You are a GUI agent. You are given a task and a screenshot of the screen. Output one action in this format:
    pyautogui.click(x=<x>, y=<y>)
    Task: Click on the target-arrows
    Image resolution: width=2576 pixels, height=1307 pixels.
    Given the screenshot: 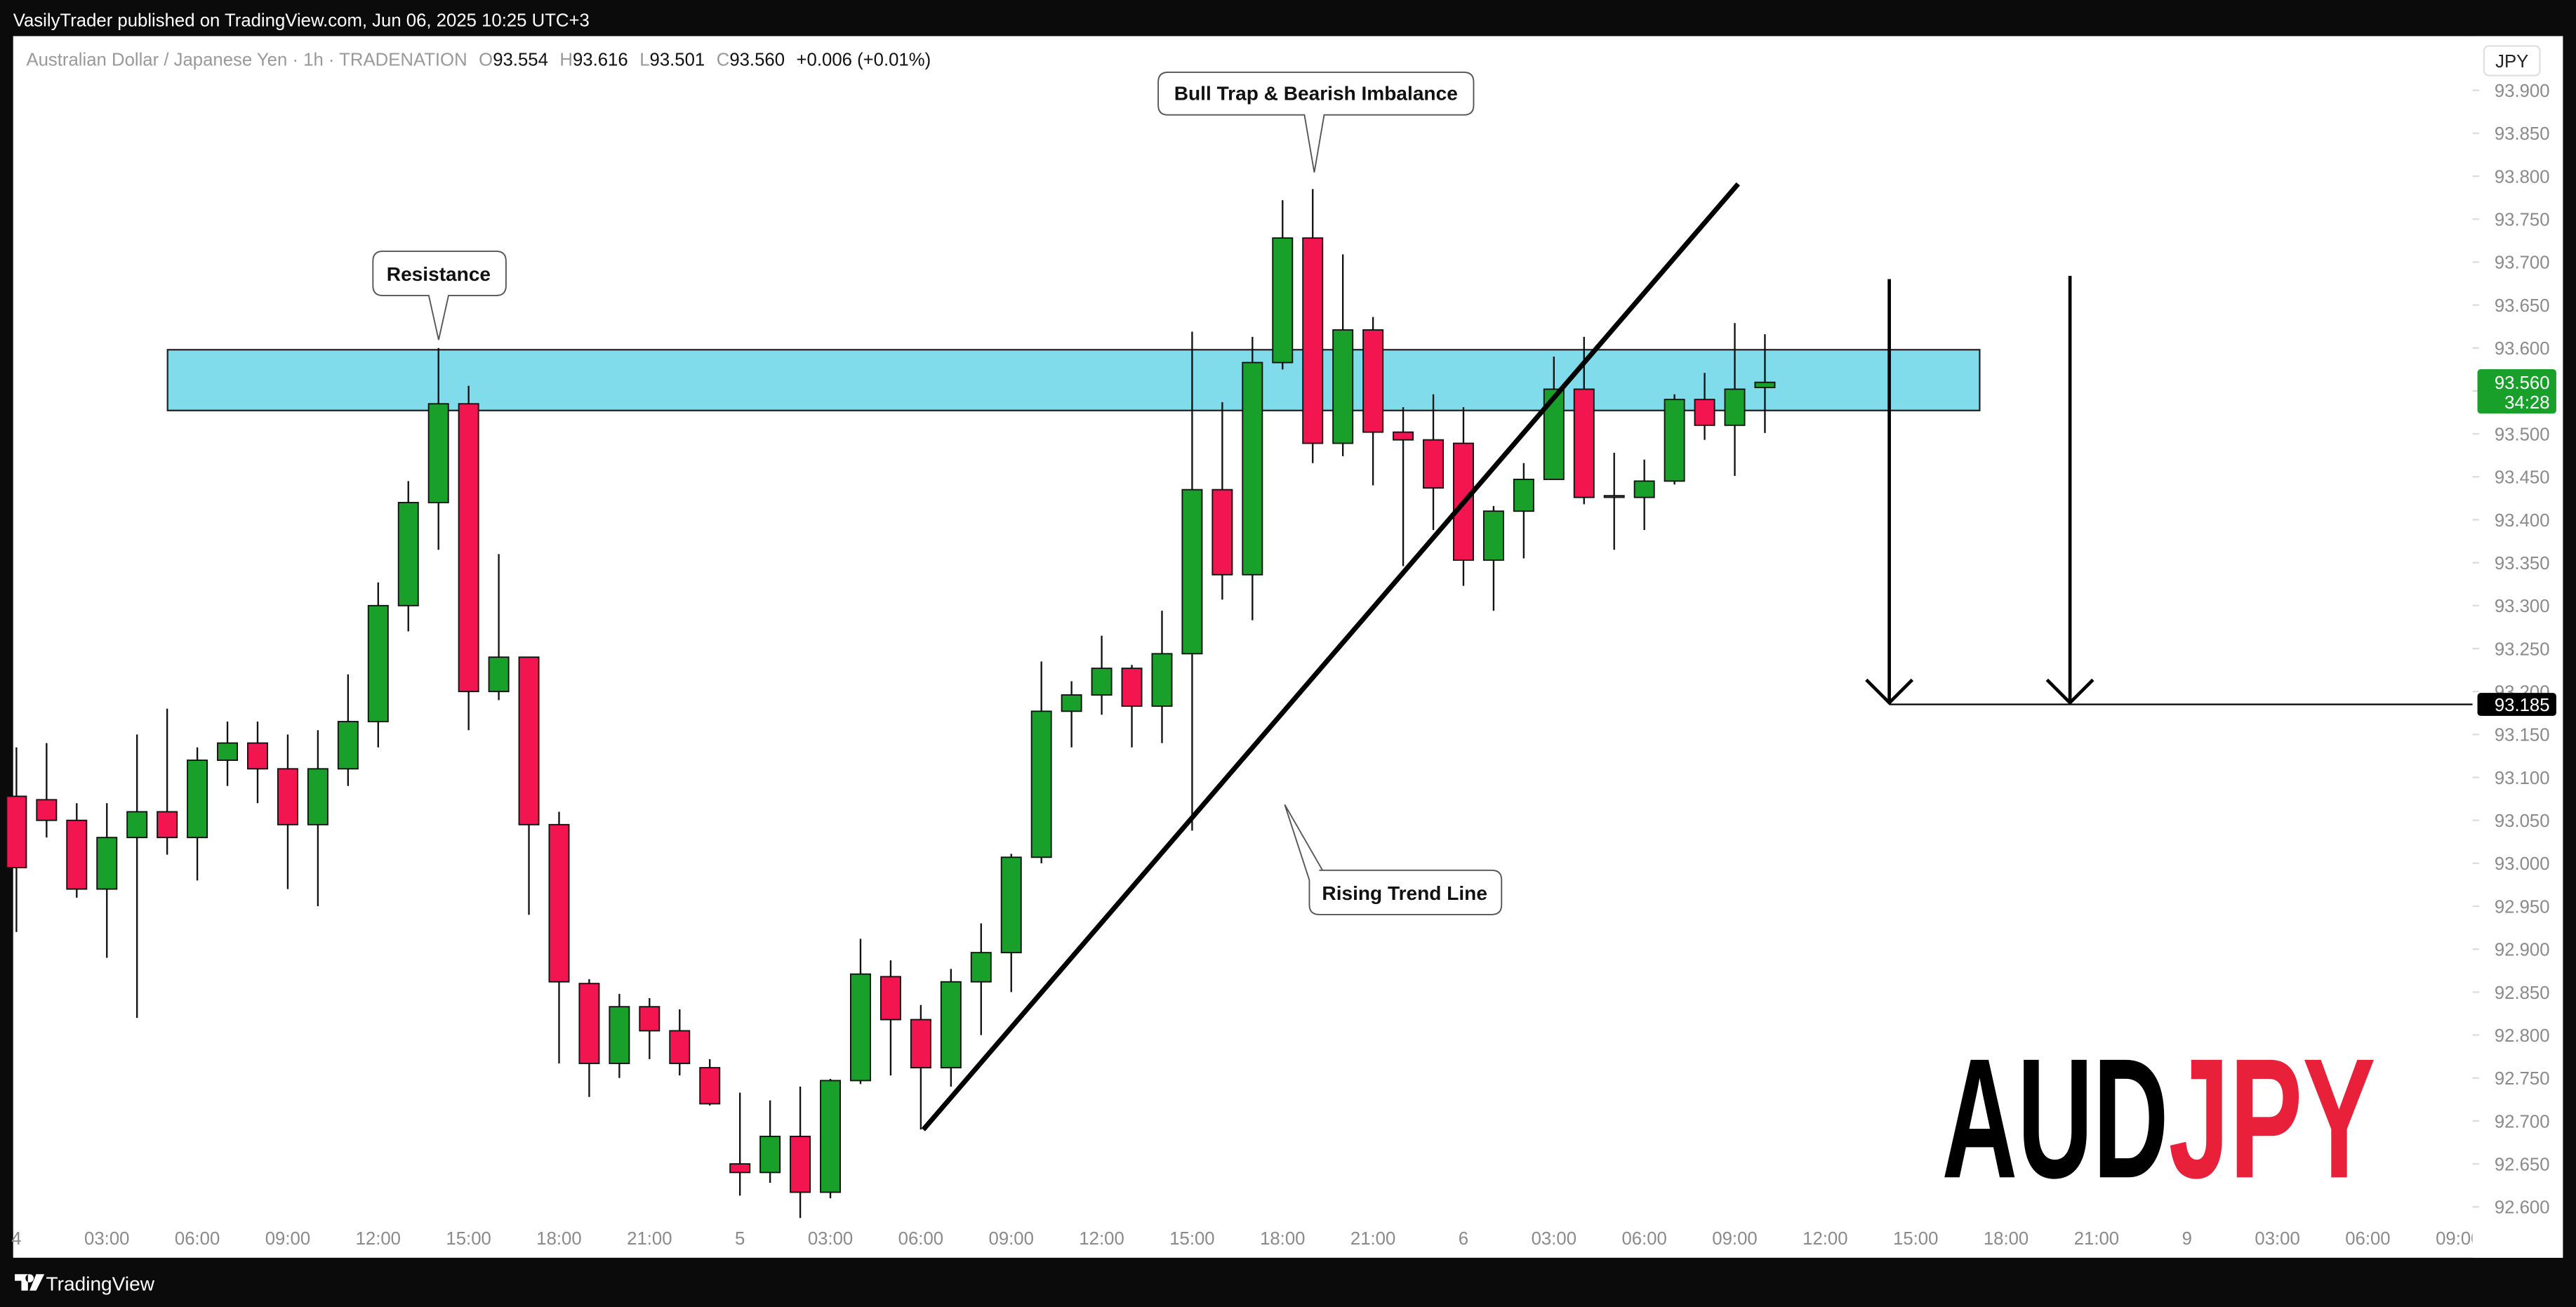 What is the action you would take?
    pyautogui.click(x=1980, y=490)
    